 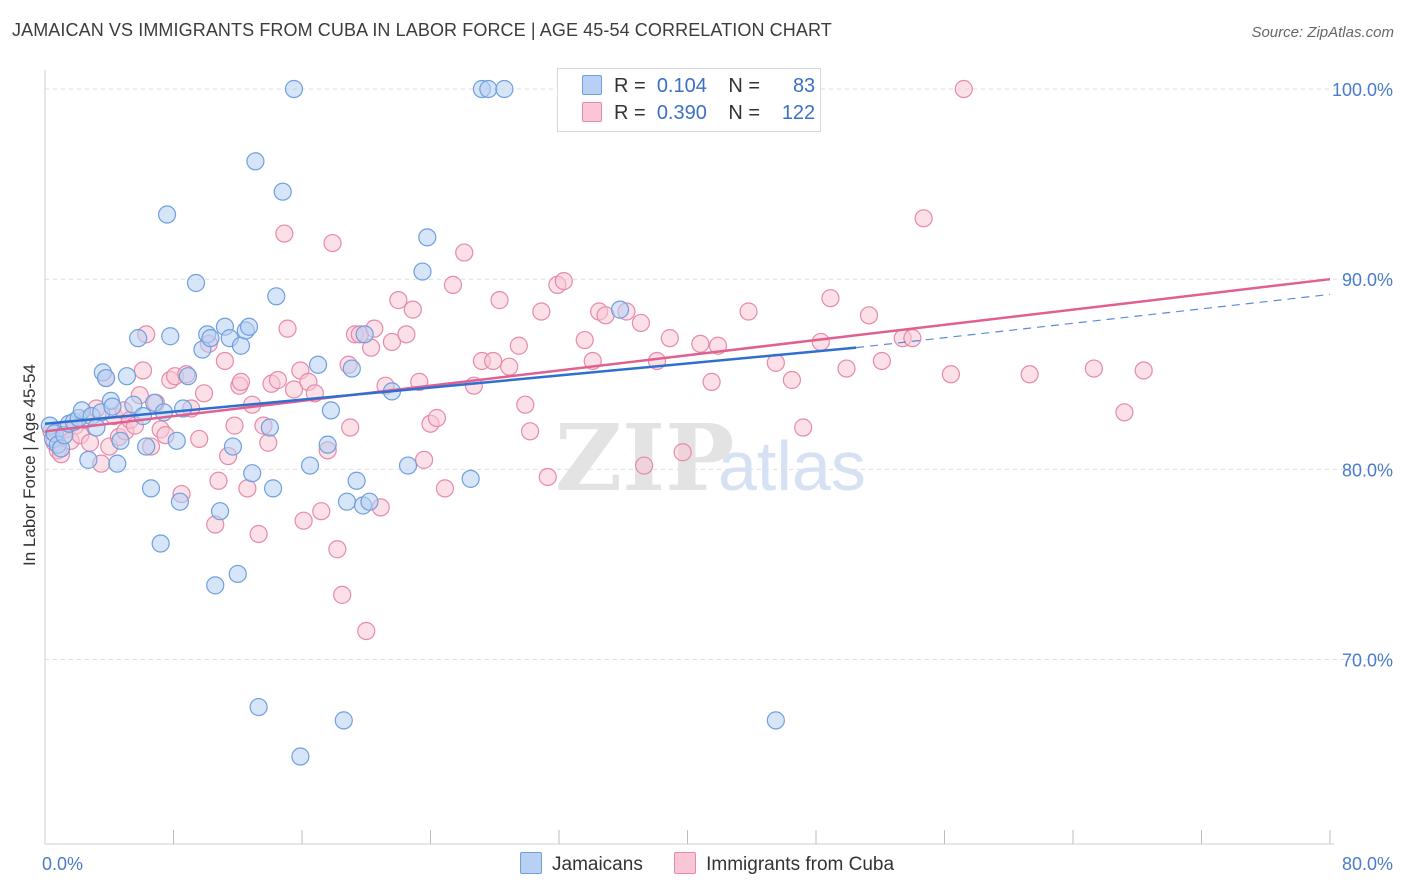 I want to click on legend-item-cuba: Immigrants from Cuba, so click(x=784, y=864).